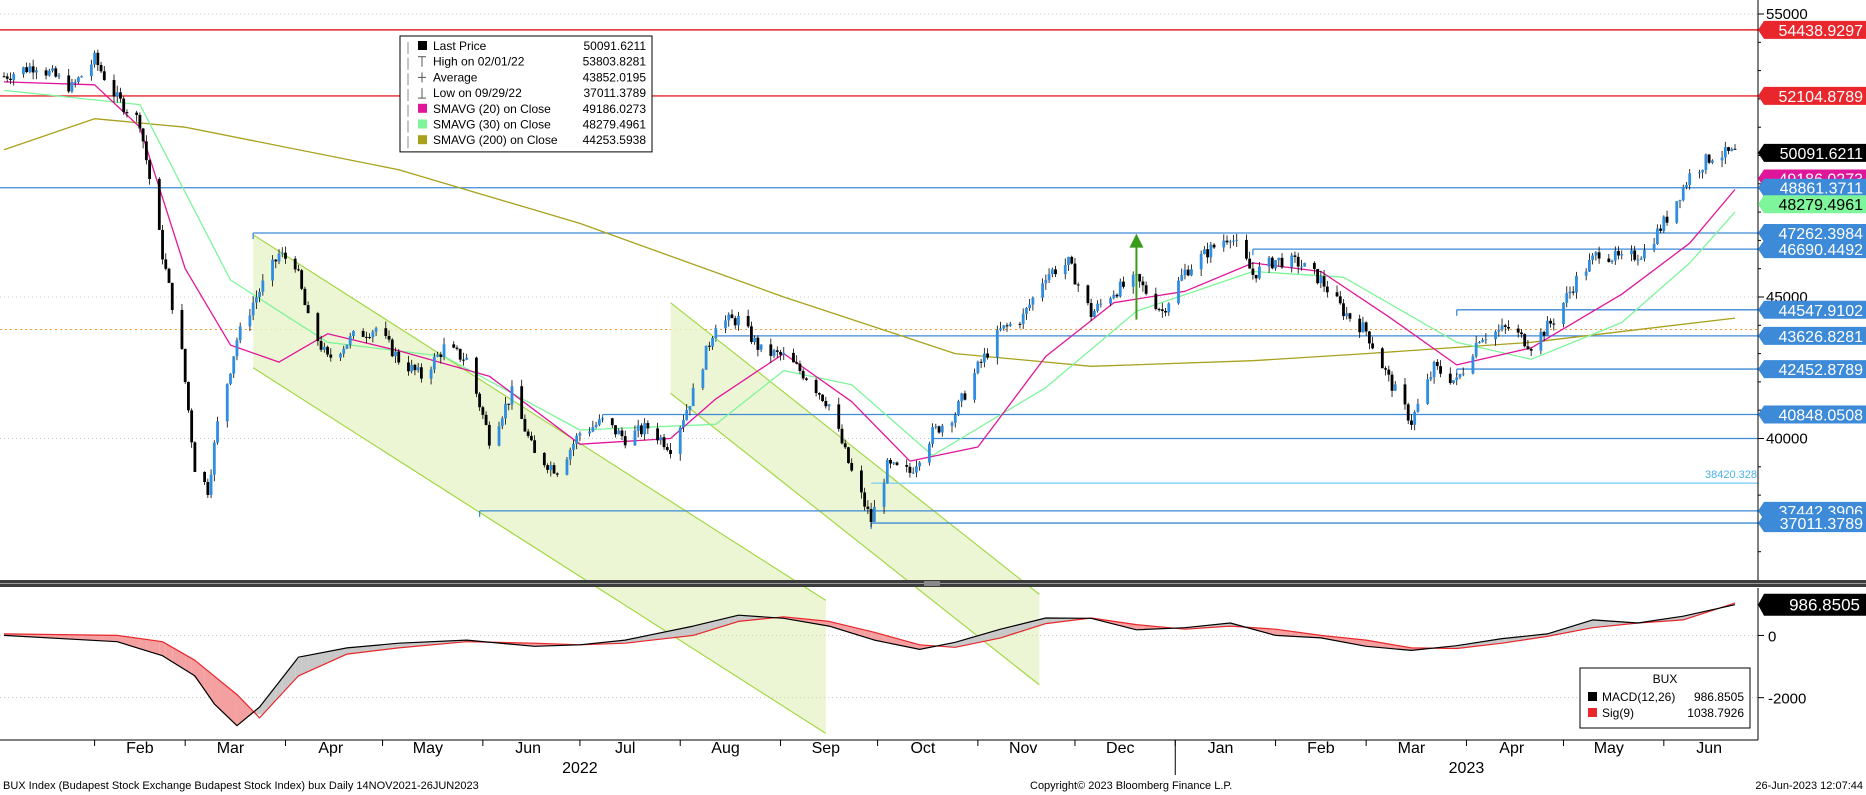  Describe the element at coordinates (615, 109) in the screenshot. I see `legend-value: 49186.0273` at that location.